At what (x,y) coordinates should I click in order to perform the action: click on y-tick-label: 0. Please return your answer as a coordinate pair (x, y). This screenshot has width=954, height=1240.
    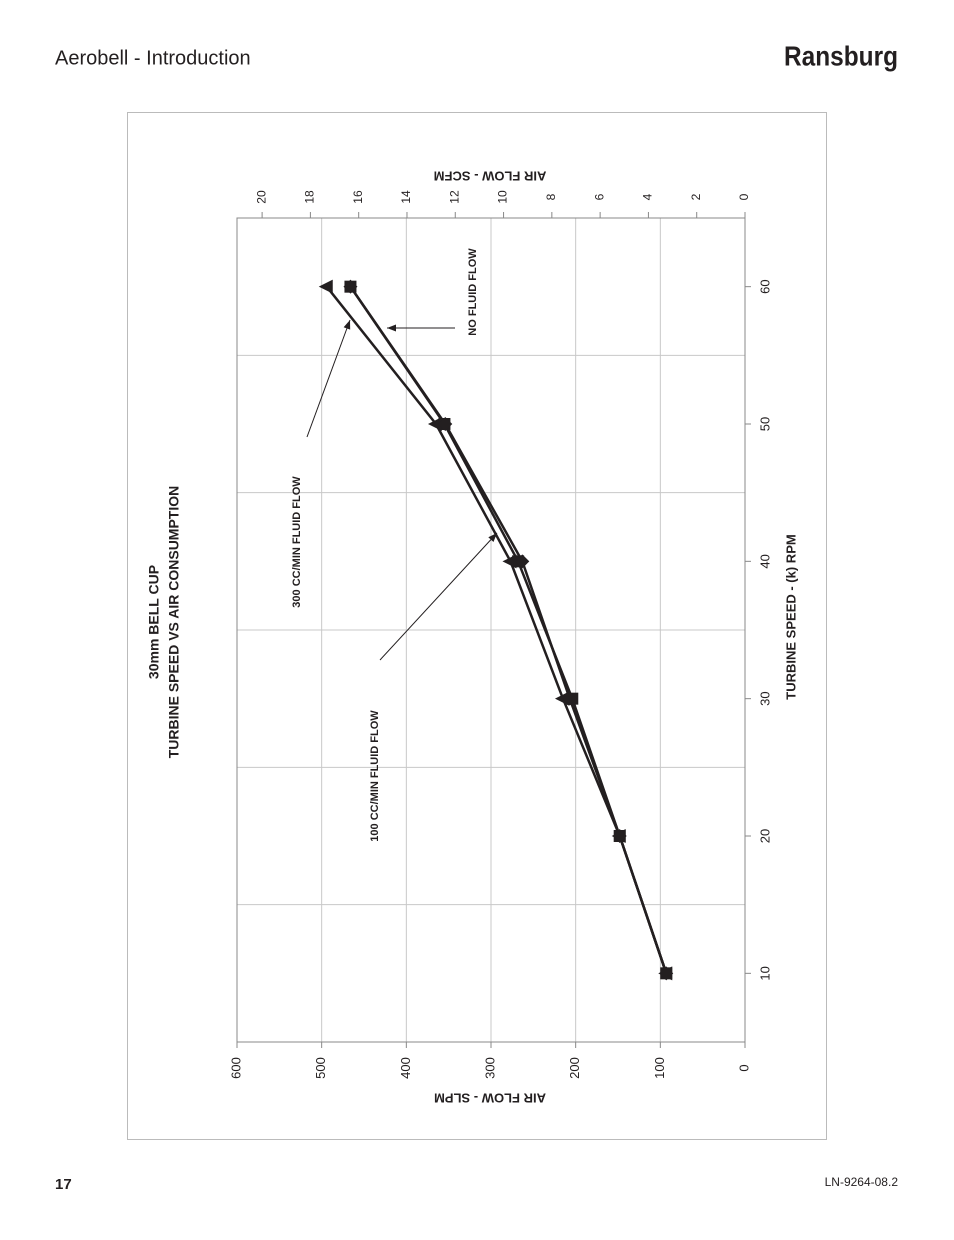
    Looking at the image, I should click on (743, 1067).